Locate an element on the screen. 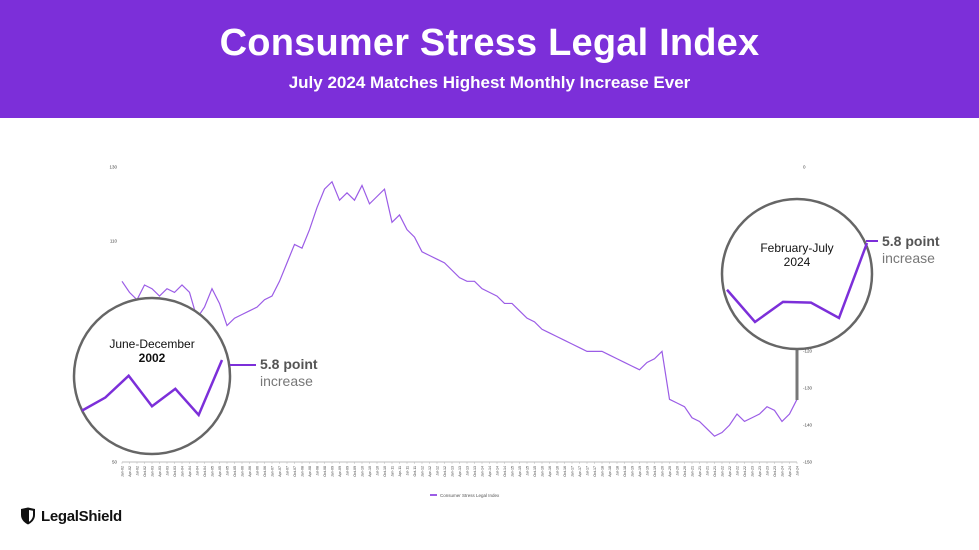  x-tick-label: Jul-10 is located at coordinates (377, 471).